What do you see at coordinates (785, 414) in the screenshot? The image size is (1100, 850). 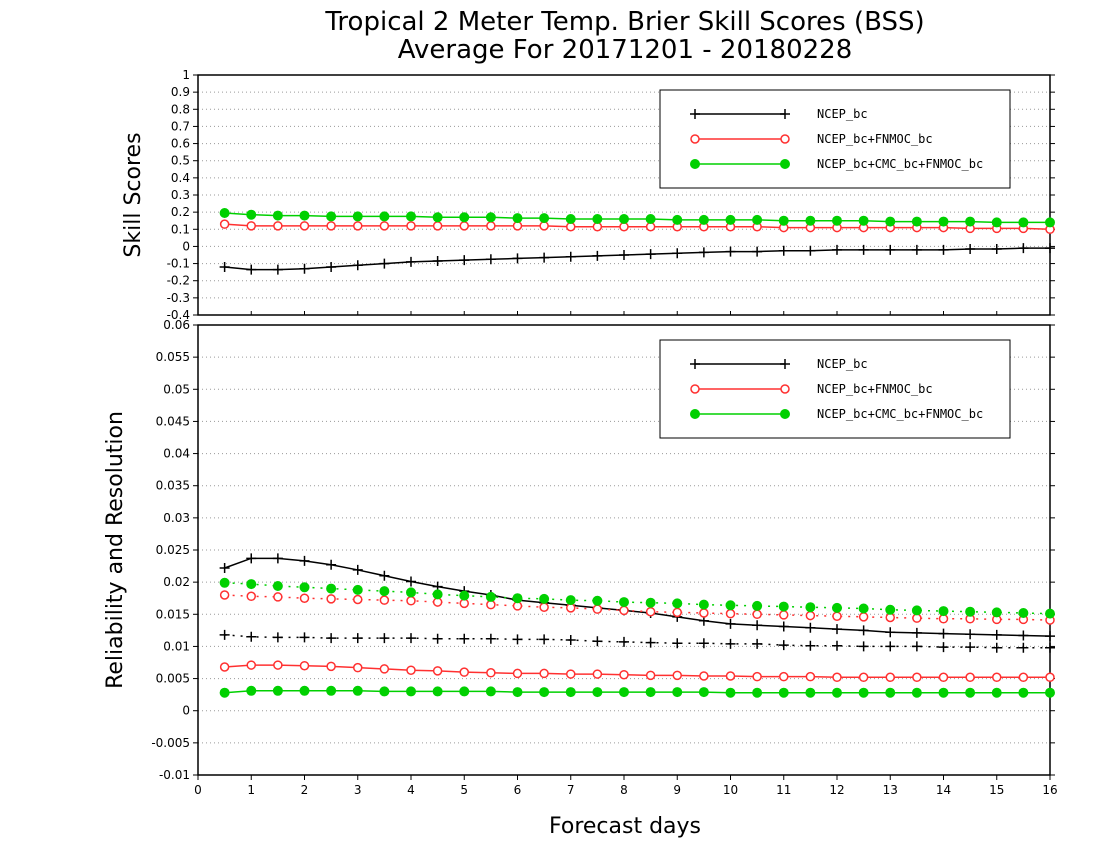 I see `bottom-legend-marker` at bounding box center [785, 414].